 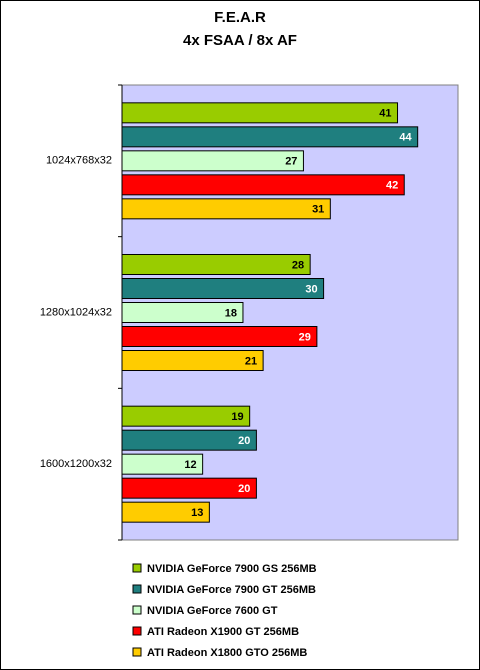 I want to click on value-label: 21, so click(x=251, y=361).